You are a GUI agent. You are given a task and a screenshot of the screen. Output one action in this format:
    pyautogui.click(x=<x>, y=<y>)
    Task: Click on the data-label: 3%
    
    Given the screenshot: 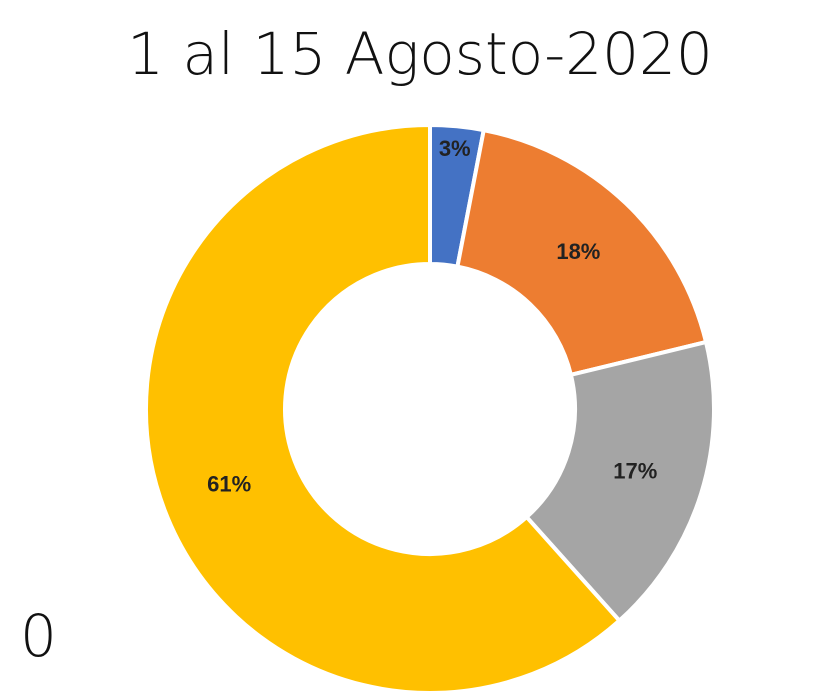 What is the action you would take?
    pyautogui.click(x=455, y=148)
    